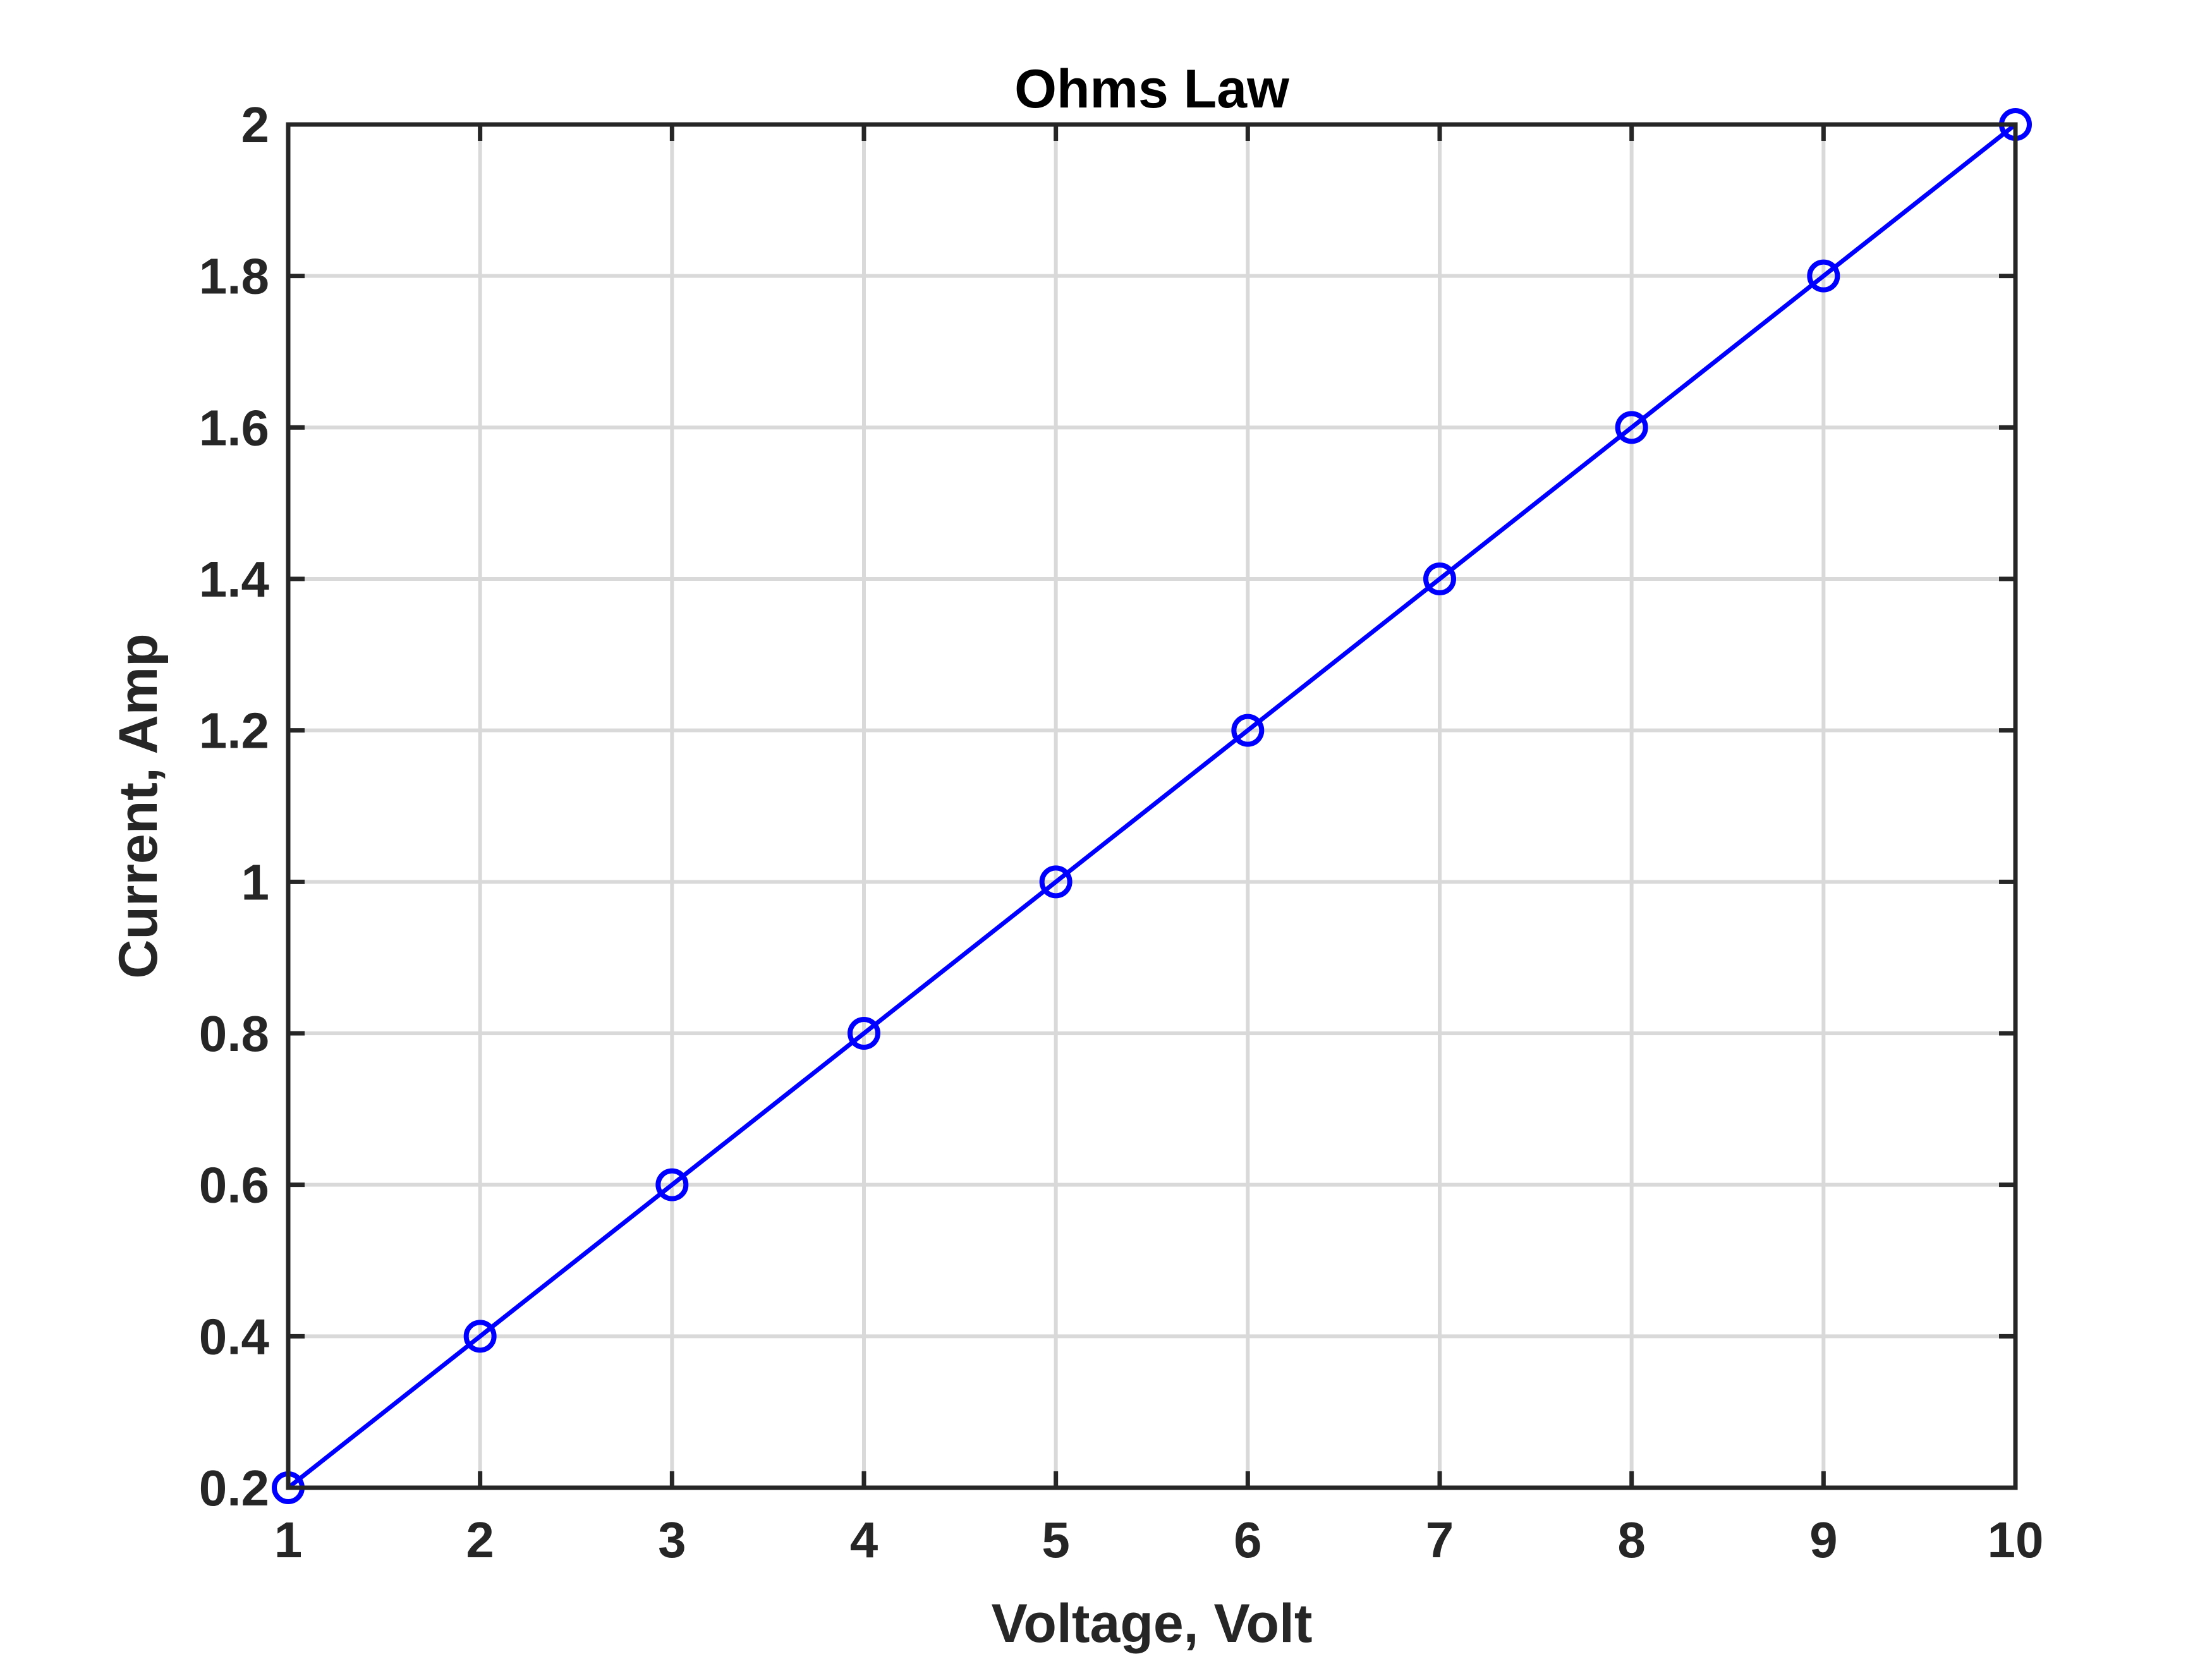 Image resolution: width=2212 pixels, height=1659 pixels. Describe the element at coordinates (138, 805) in the screenshot. I see `y-axis-title: Current, Amp` at that location.